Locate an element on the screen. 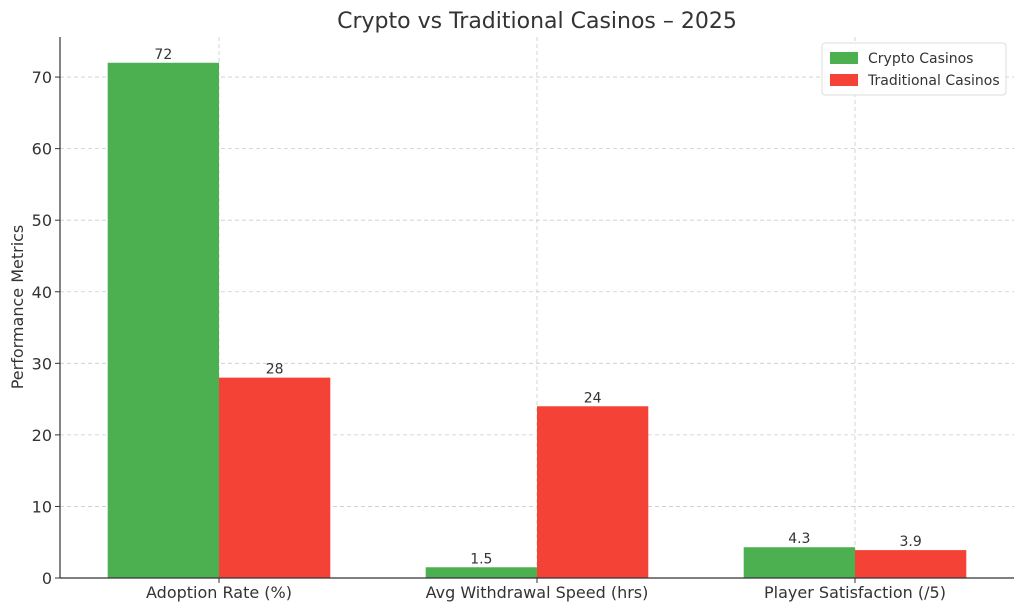 The image size is (1024, 614). y-tick-label: 30 is located at coordinates (42, 363).